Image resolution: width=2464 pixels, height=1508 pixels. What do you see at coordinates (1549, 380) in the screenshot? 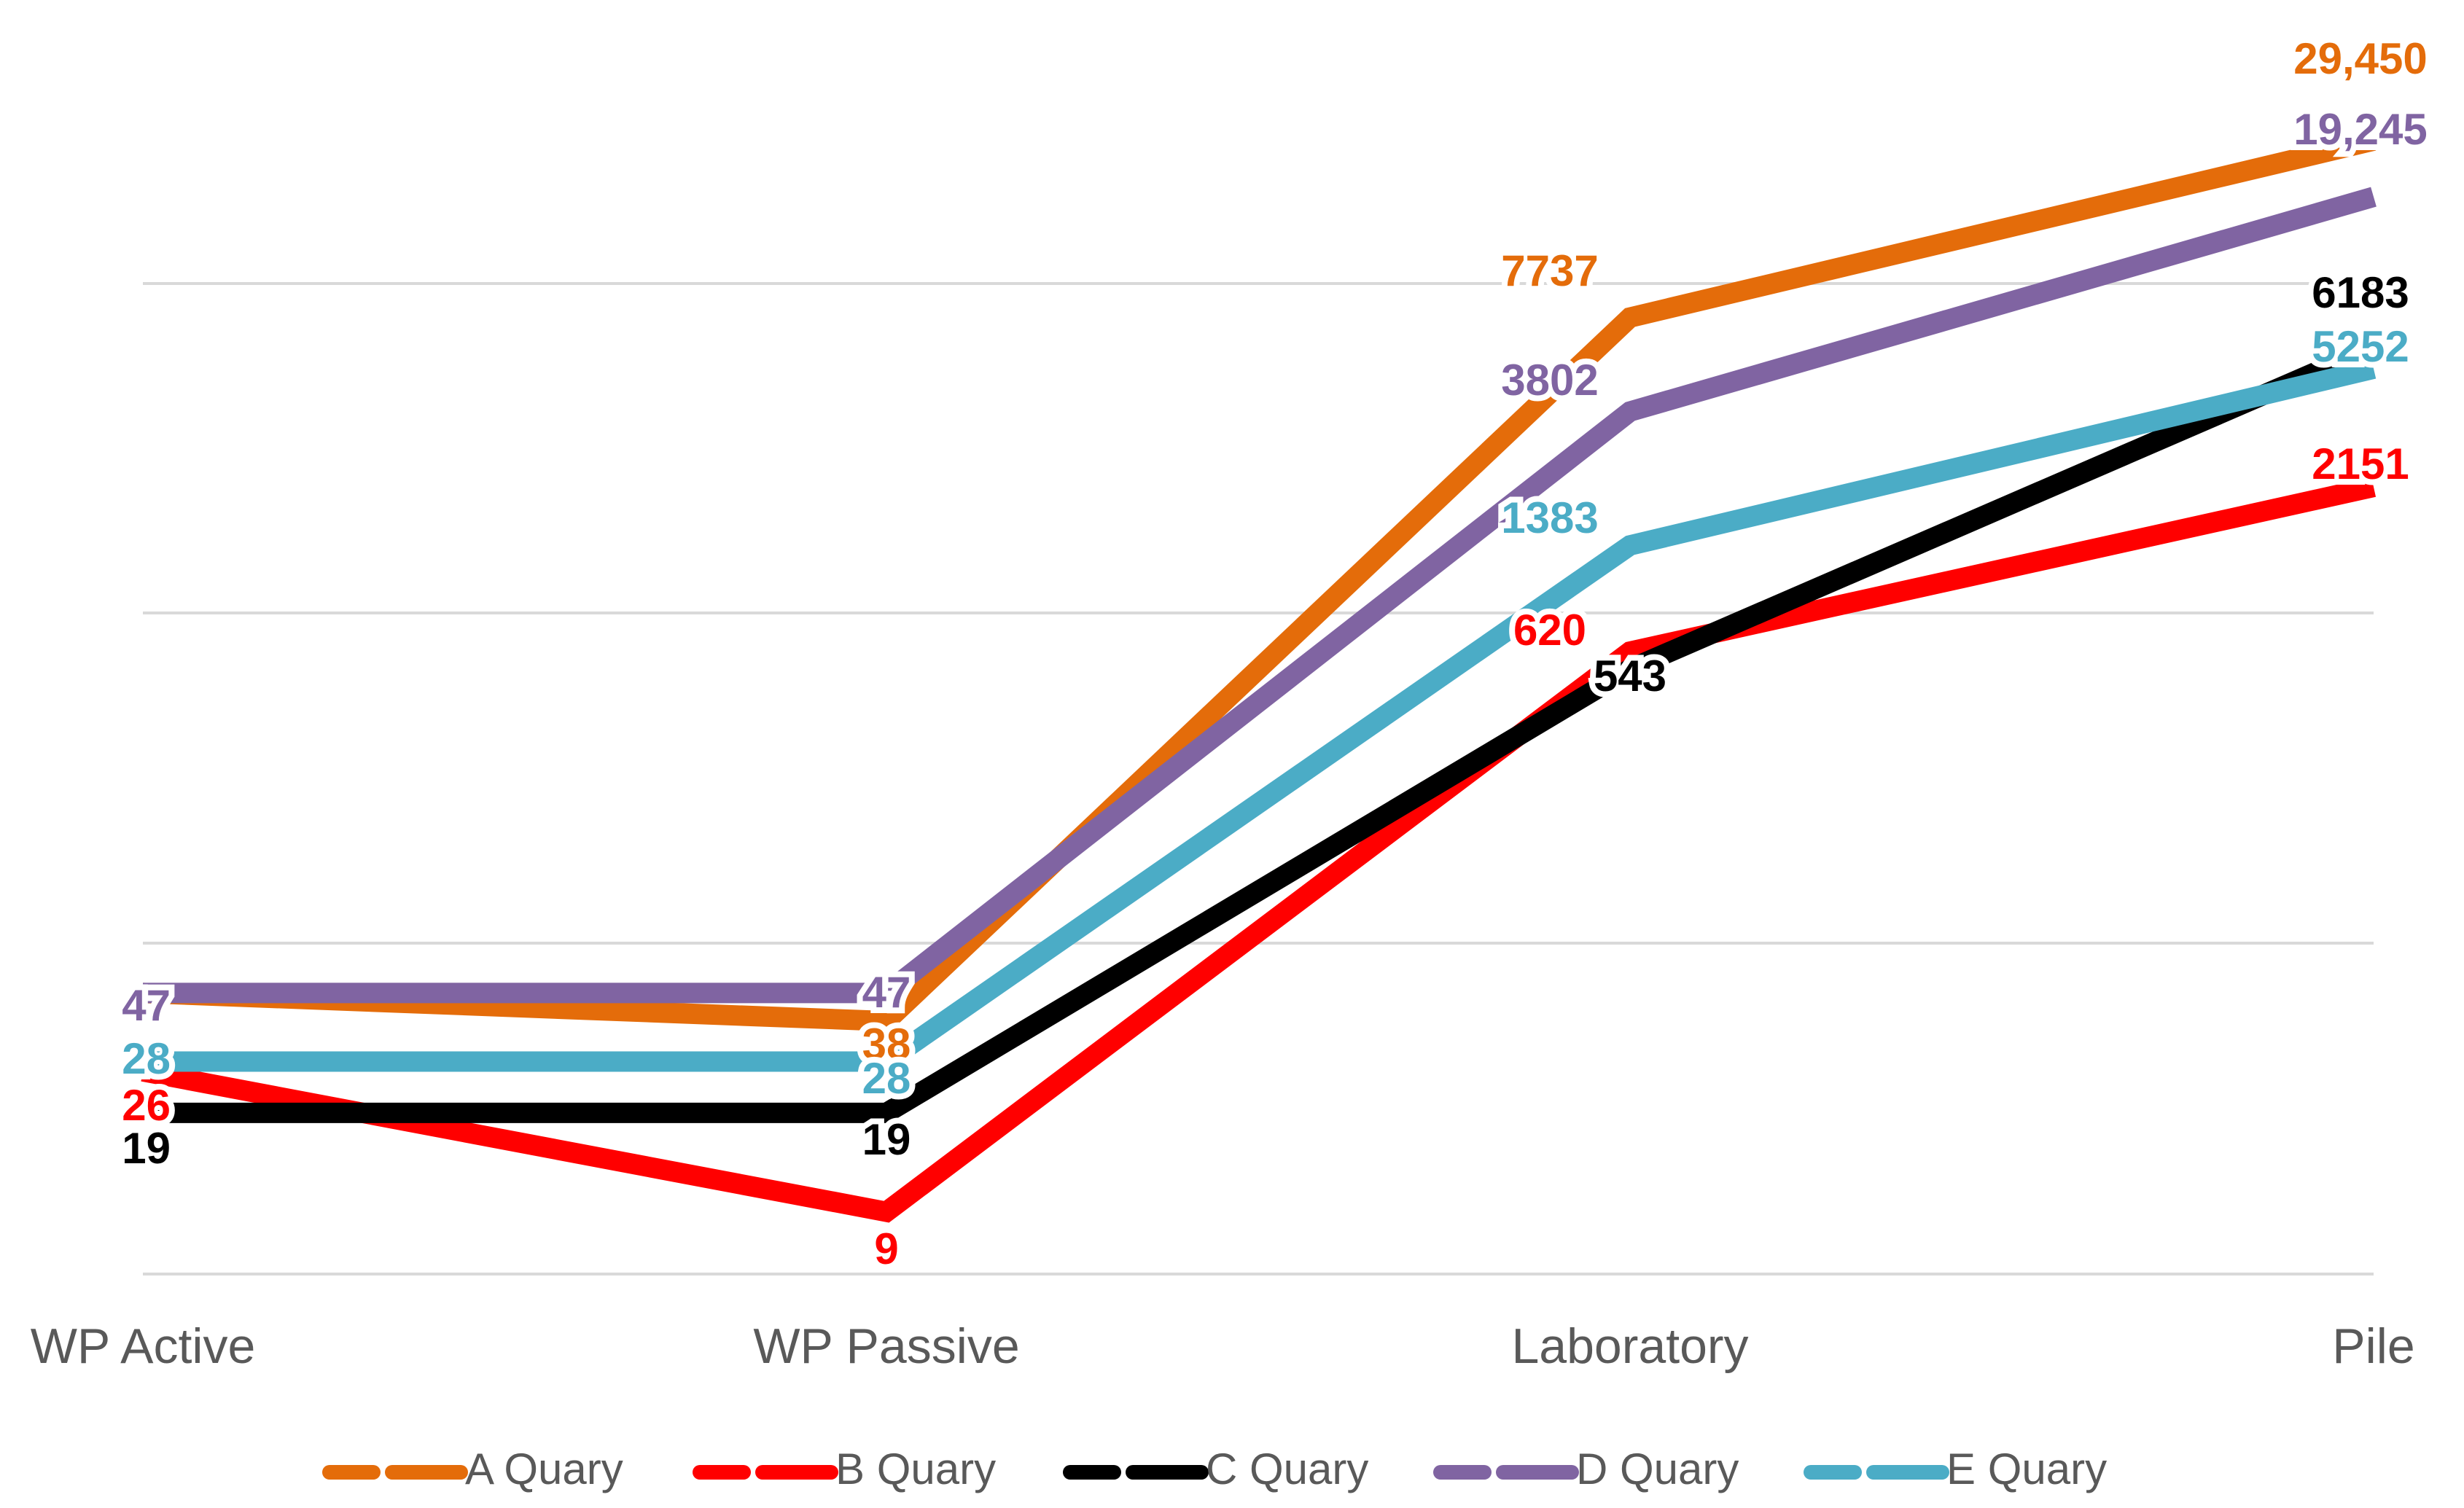
I see `data-label: 3802` at bounding box center [1549, 380].